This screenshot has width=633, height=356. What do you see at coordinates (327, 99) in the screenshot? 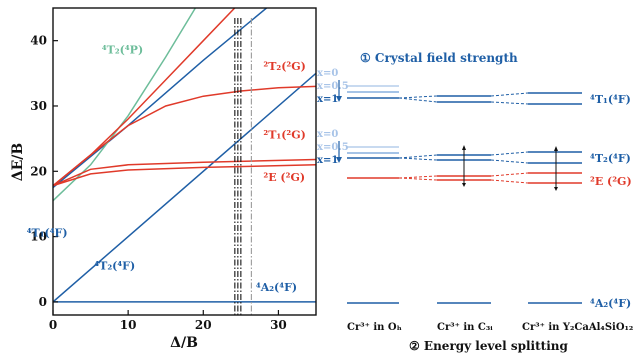
I see `x1-label-upper: x=1` at bounding box center [327, 99].